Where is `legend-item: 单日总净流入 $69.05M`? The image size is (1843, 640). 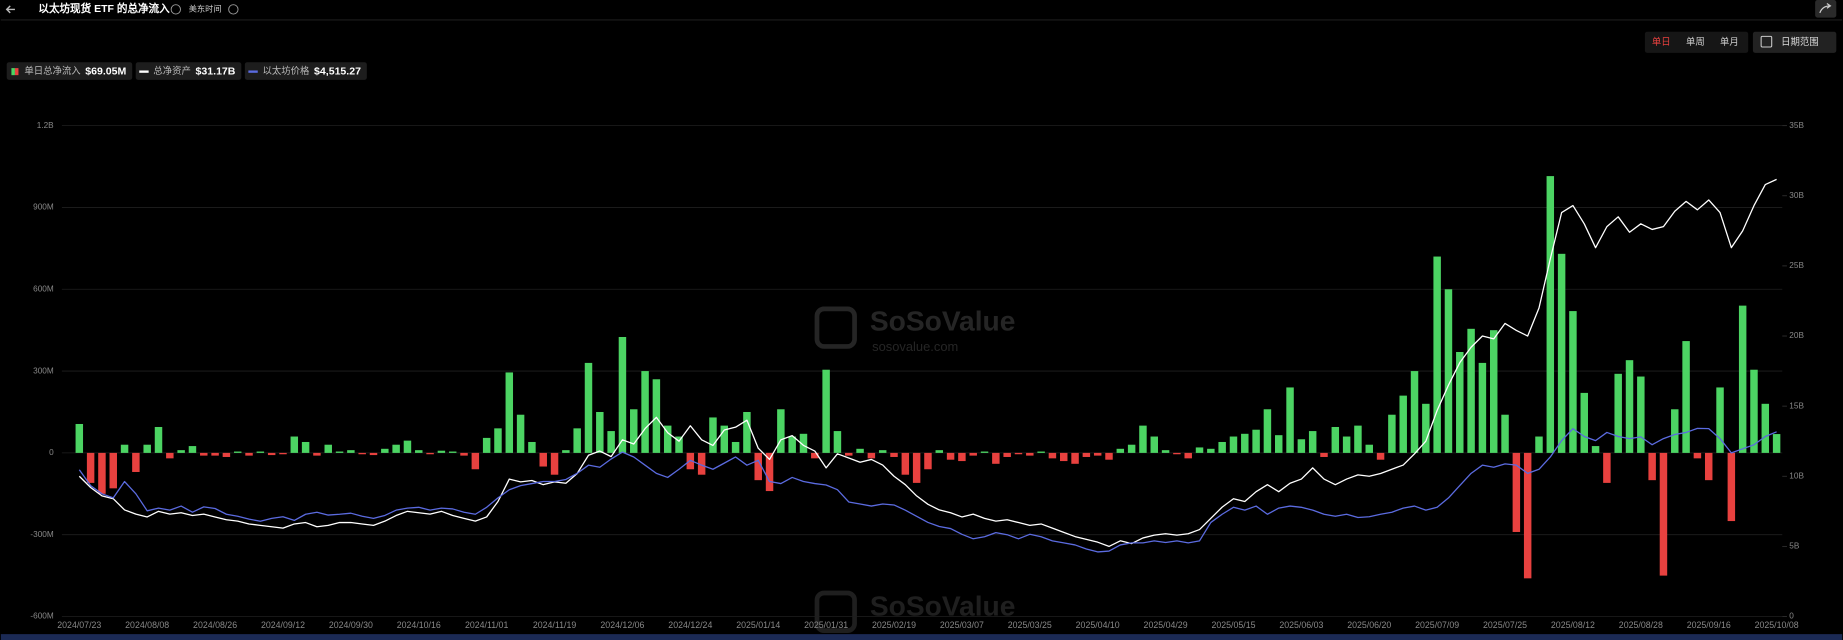 legend-item: 单日总净流入 $69.05M is located at coordinates (69, 71).